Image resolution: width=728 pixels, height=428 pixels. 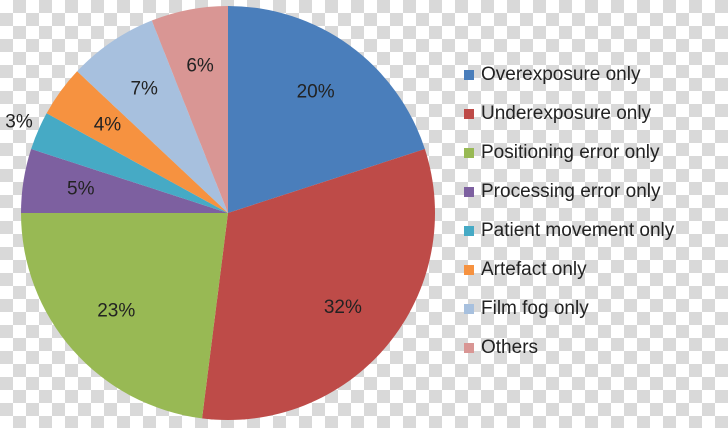 I want to click on legend-label: Others, so click(x=509, y=347).